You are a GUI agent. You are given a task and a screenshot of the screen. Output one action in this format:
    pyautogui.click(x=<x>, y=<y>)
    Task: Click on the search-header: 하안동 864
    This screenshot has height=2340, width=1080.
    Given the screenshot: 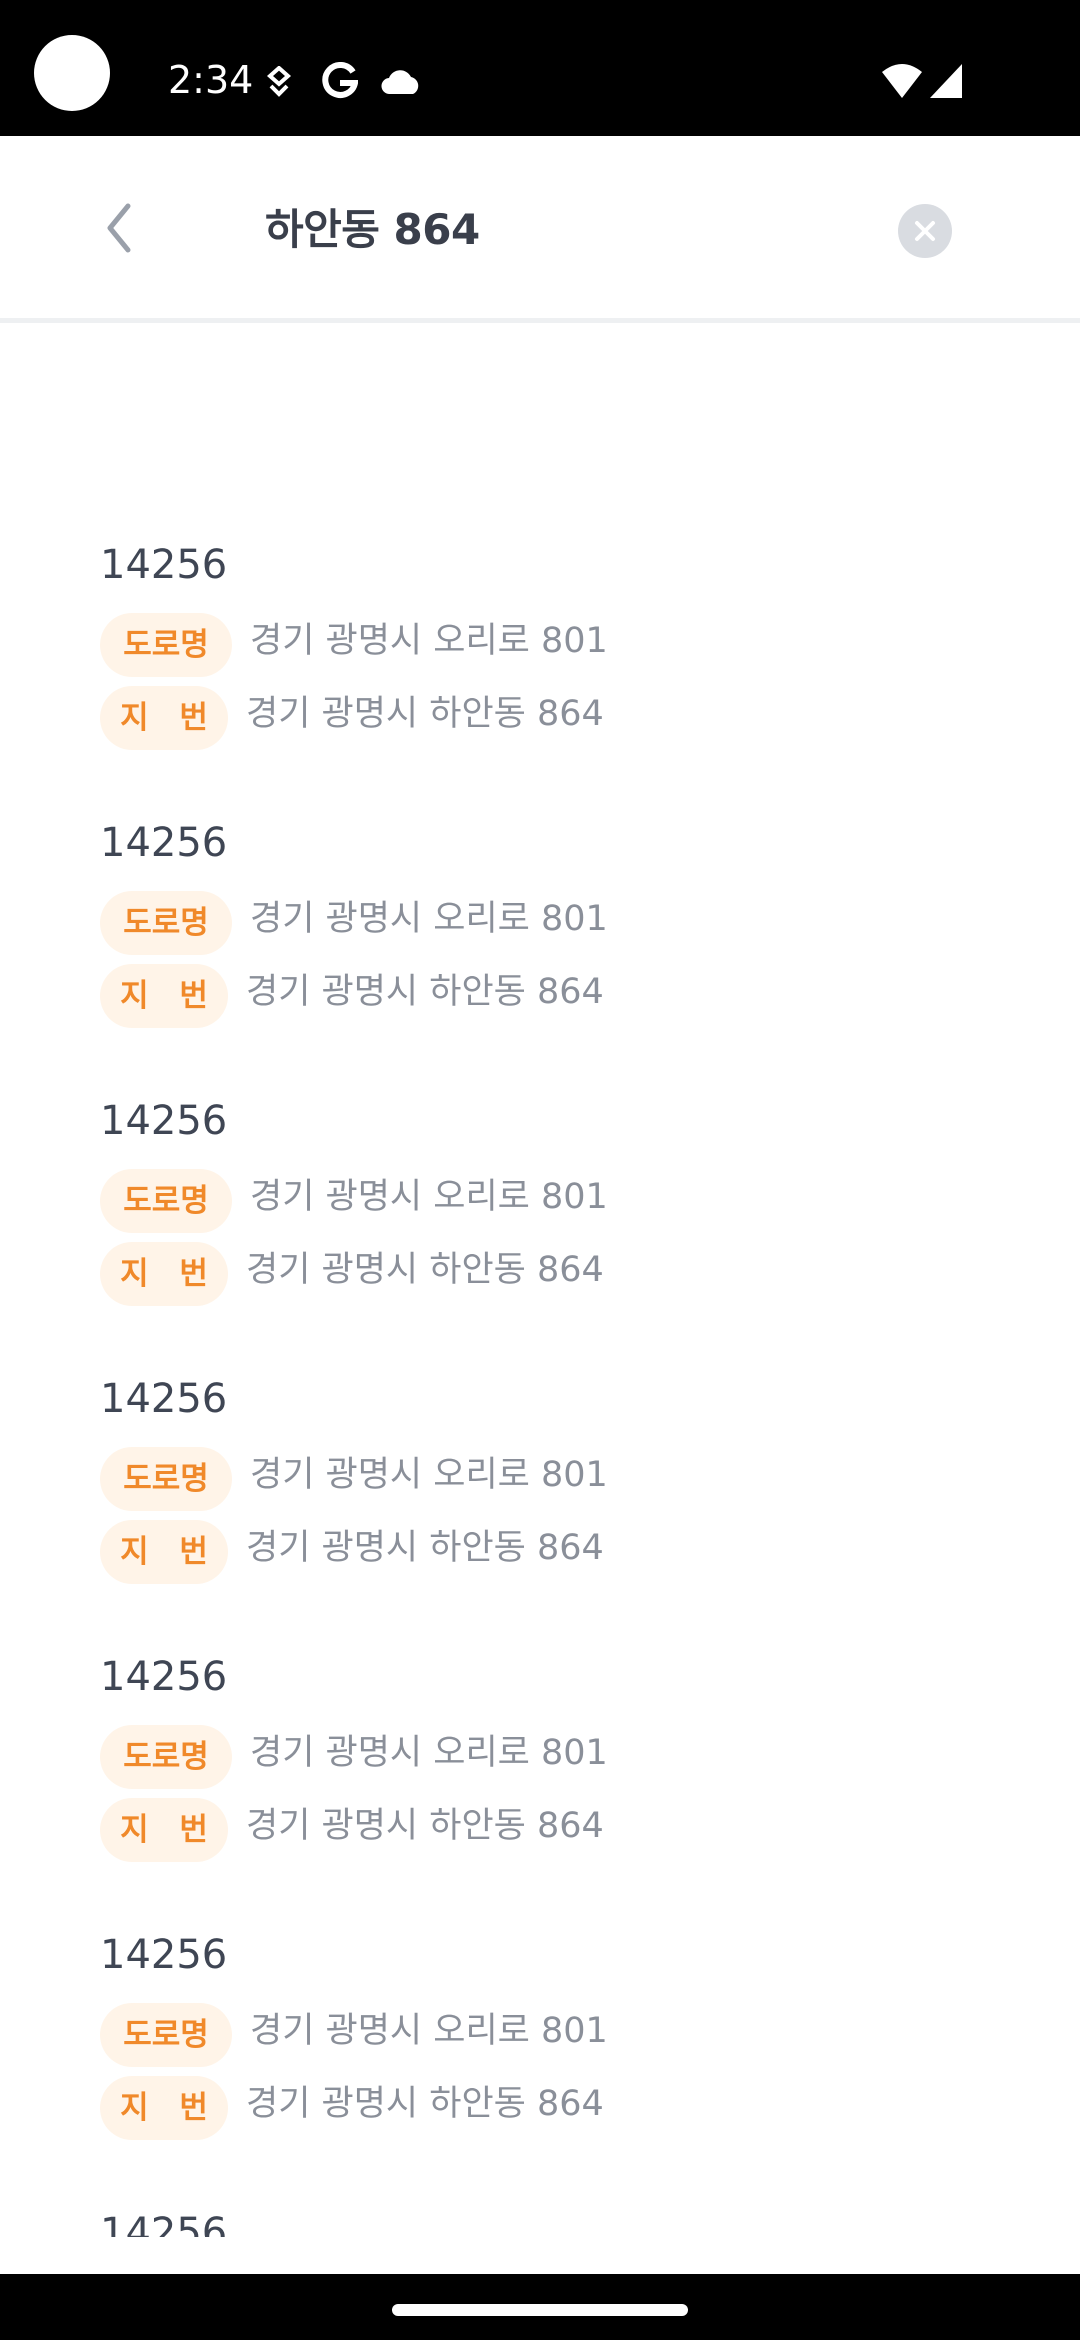 What is the action you would take?
    pyautogui.click(x=540, y=229)
    